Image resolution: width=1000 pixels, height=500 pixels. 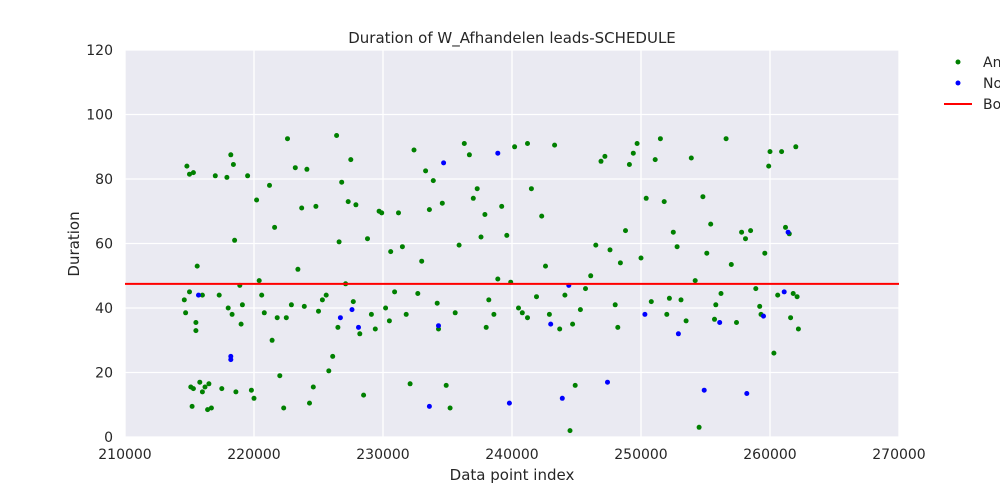 I want to click on x-tick-label: 270000, so click(x=898, y=455).